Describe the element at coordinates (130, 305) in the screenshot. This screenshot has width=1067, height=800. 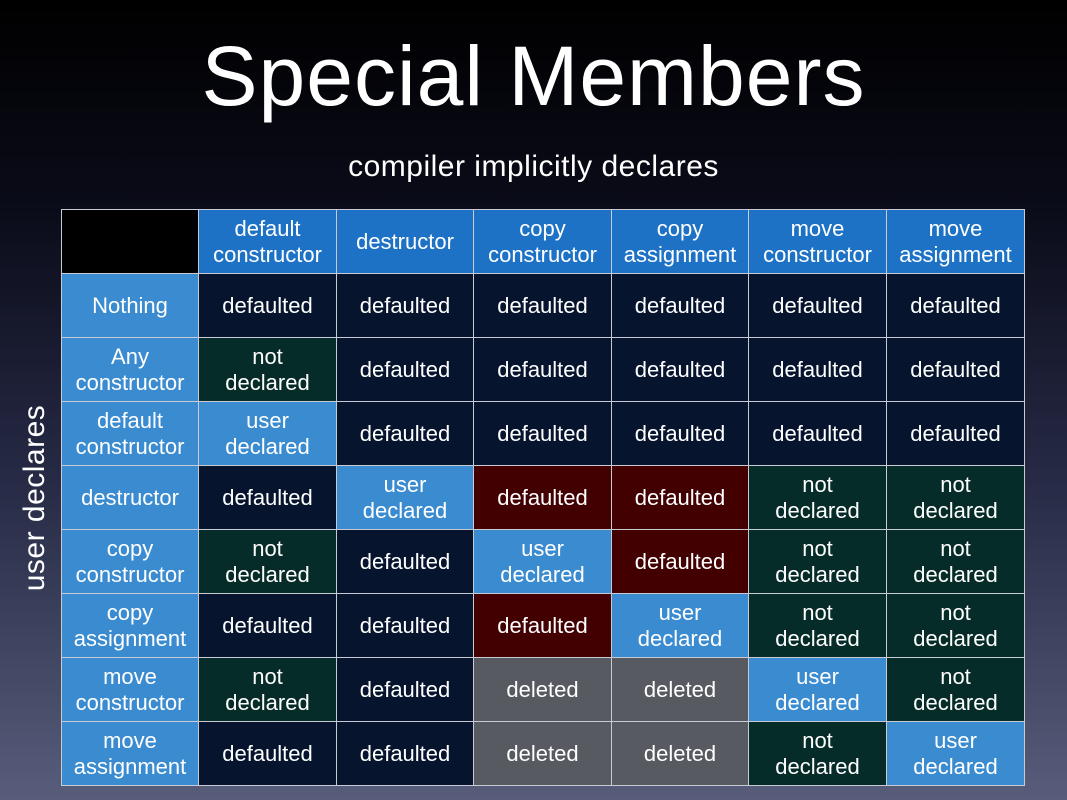
I see `row-header: Nothing` at that location.